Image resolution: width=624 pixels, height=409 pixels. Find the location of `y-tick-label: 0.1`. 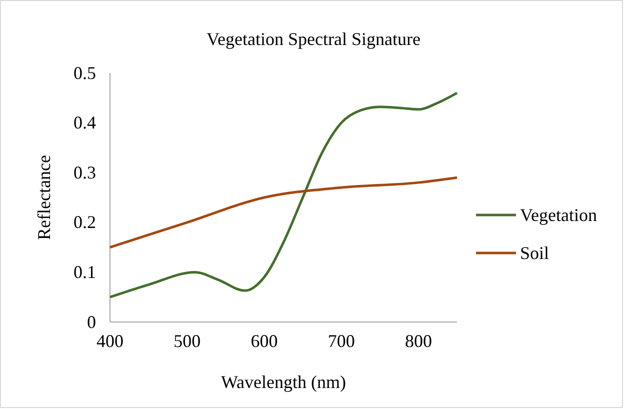

y-tick-label: 0.1 is located at coordinates (85, 272).